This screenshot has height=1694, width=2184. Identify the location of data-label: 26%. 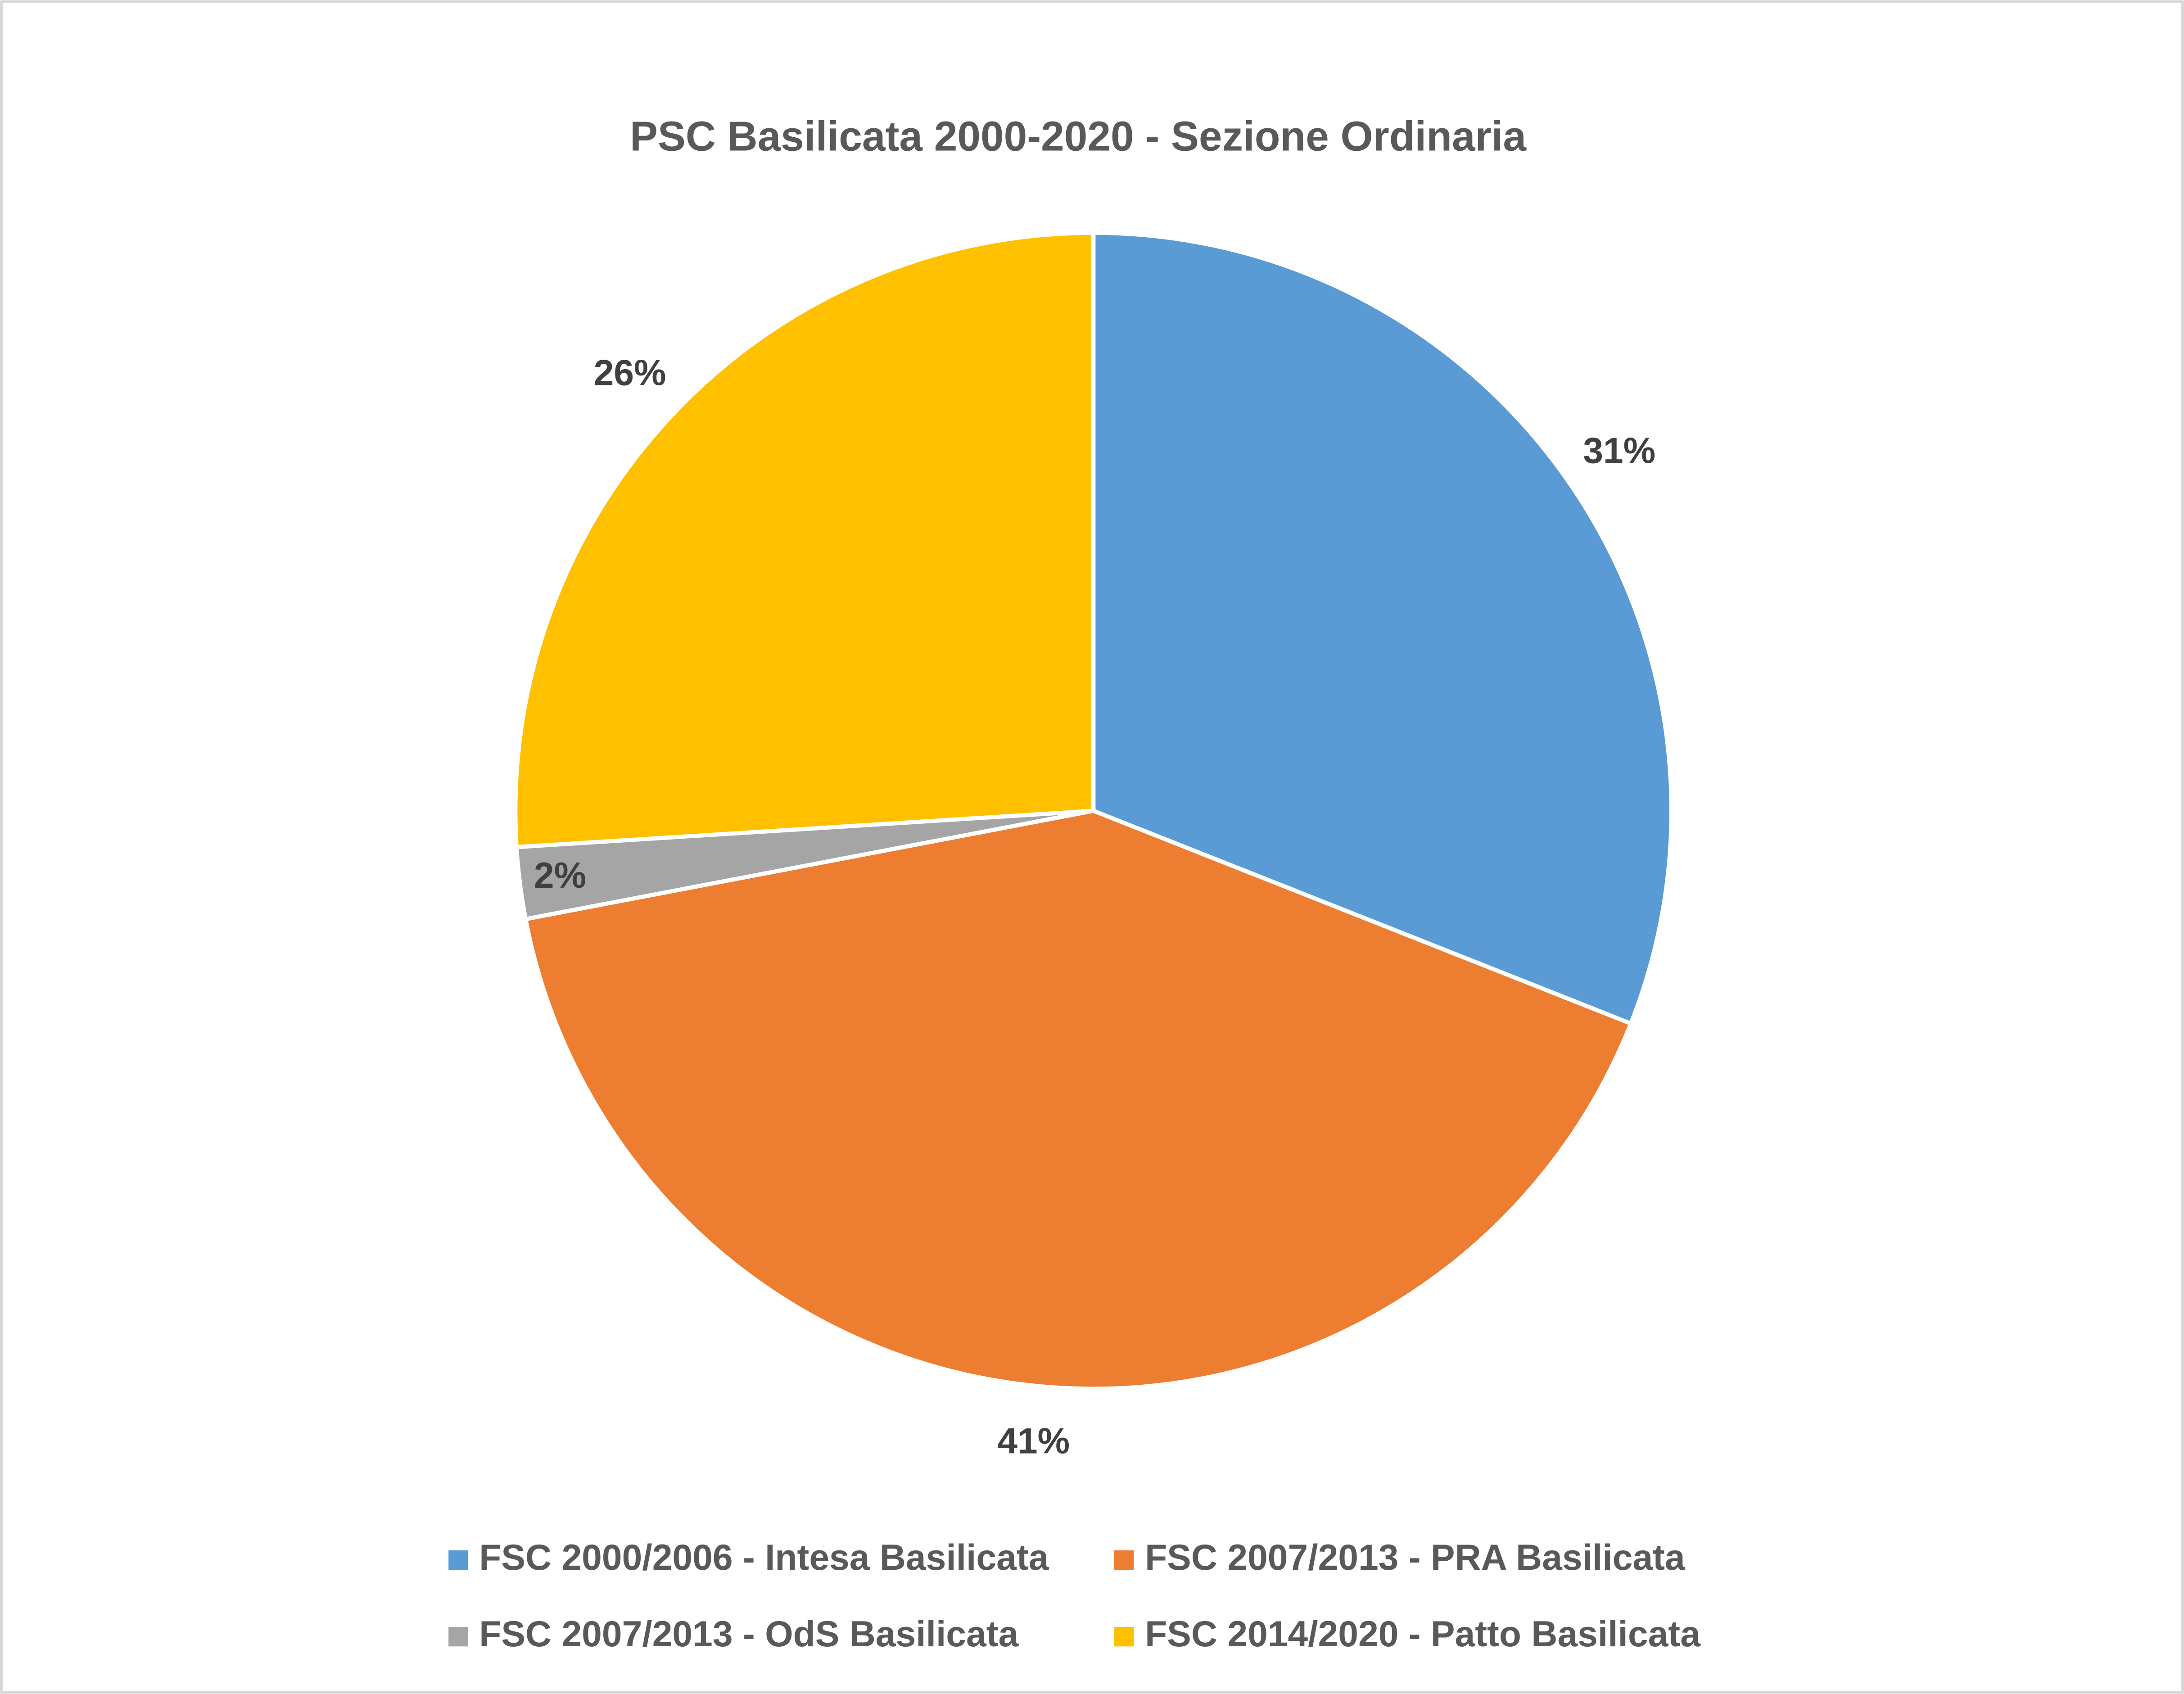
(630, 373).